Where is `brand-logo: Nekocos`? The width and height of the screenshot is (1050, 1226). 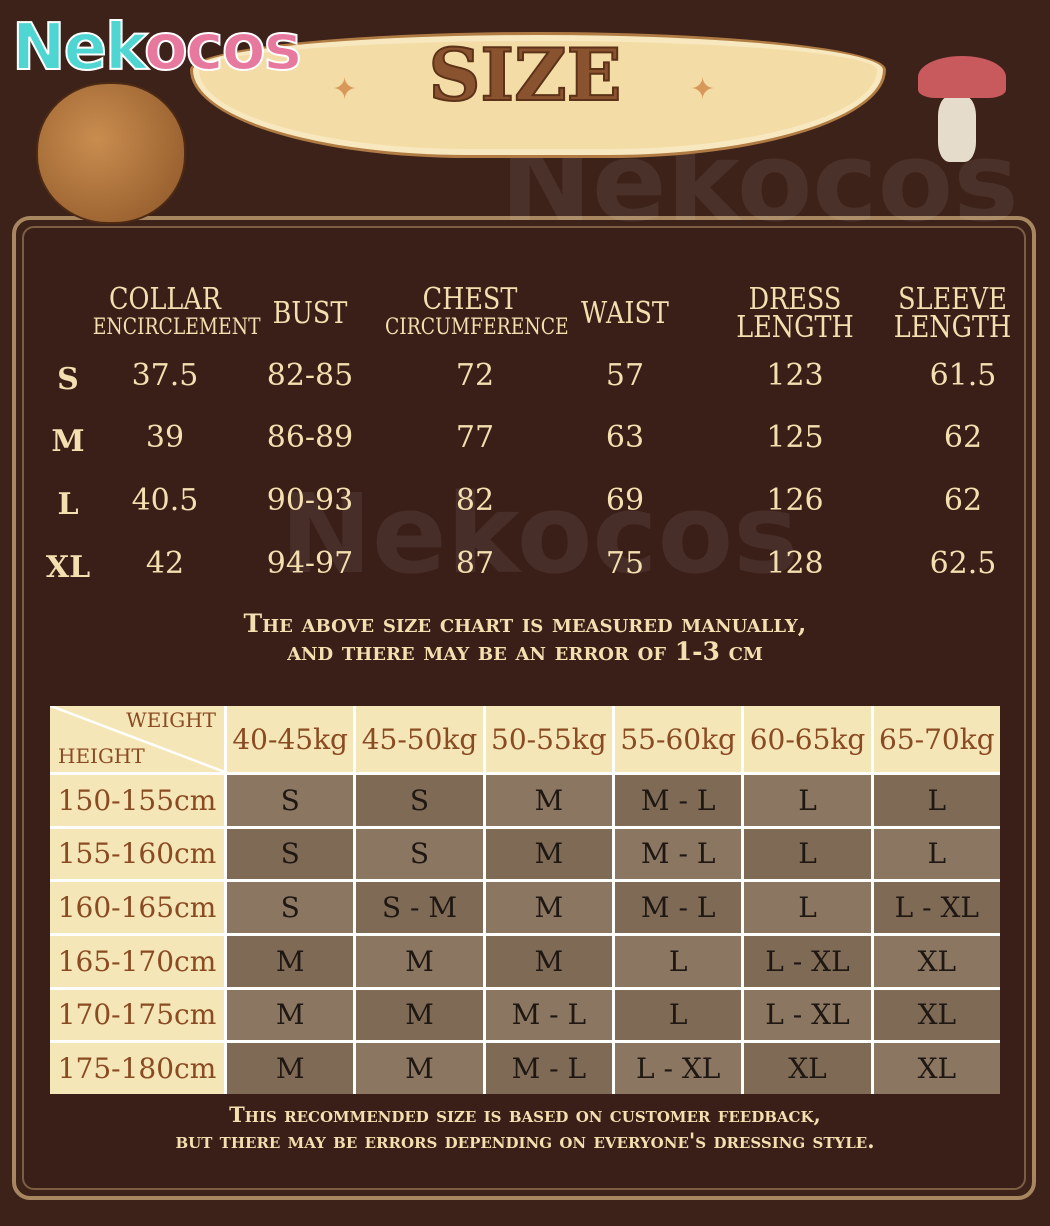
brand-logo: Nekocos is located at coordinates (157, 48).